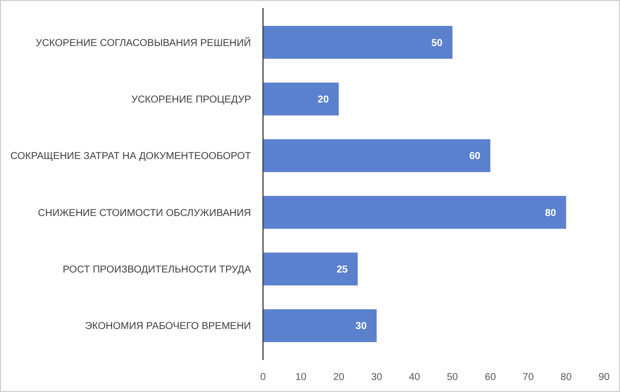  Describe the element at coordinates (191, 100) in the screenshot. I see `y-tick-label: УСКОРЕНИЕ ПРОЦЕДУР` at that location.